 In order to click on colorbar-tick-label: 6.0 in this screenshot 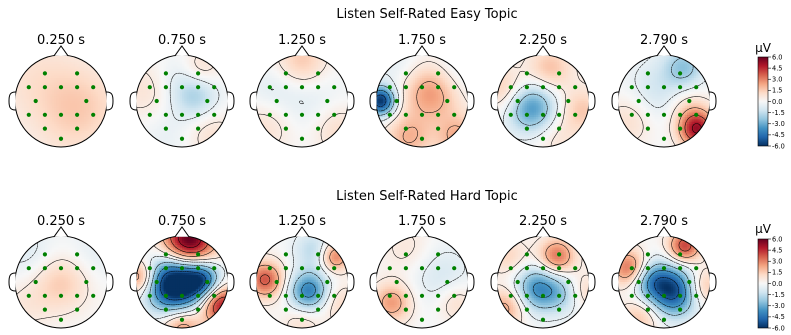, I will do `click(777, 239)`.